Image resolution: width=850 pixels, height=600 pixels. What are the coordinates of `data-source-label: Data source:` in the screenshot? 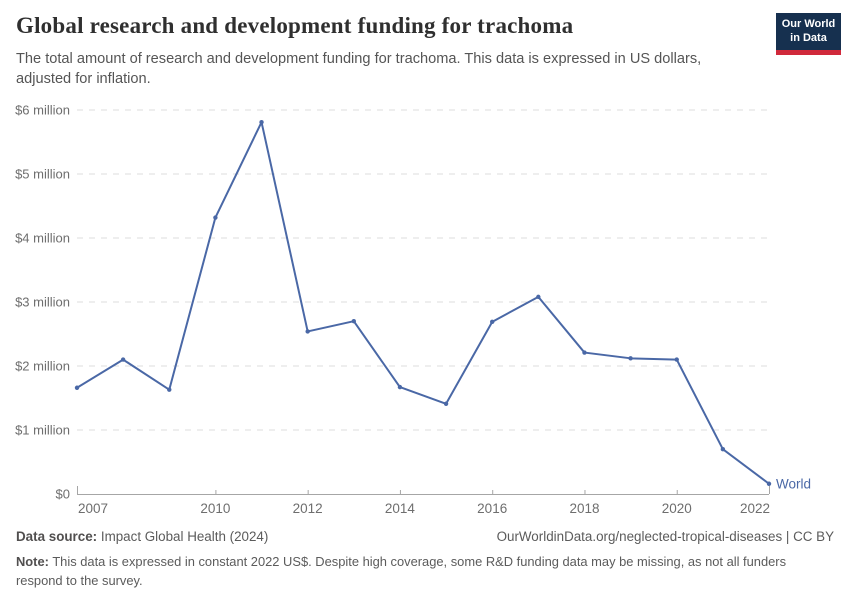 It's located at (57, 536).